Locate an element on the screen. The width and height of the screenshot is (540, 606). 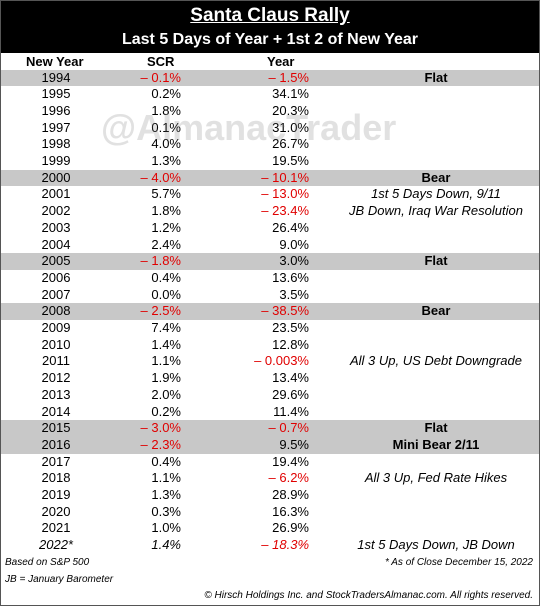
scr-cell: – 2.5% is located at coordinates (160, 311).